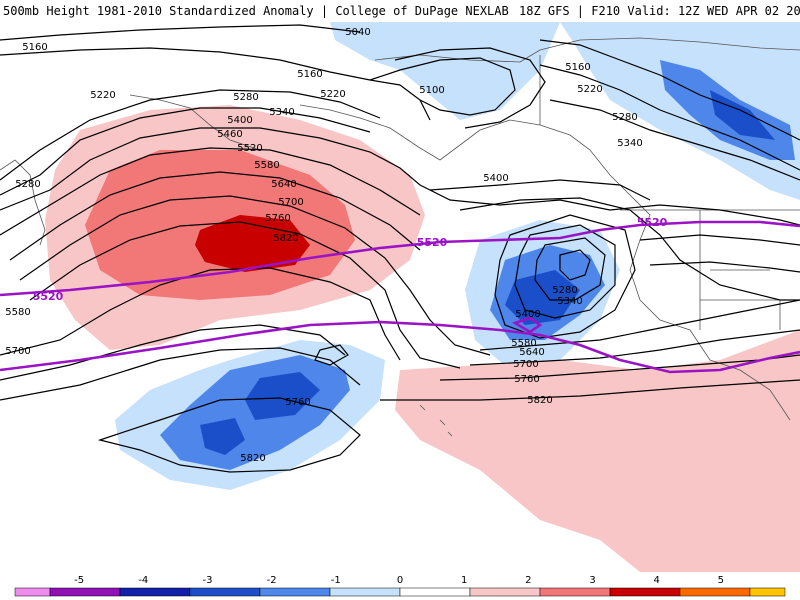 The image size is (800, 600). Describe the element at coordinates (464, 580) in the screenshot. I see `colorbar-tick-label: 1` at that location.